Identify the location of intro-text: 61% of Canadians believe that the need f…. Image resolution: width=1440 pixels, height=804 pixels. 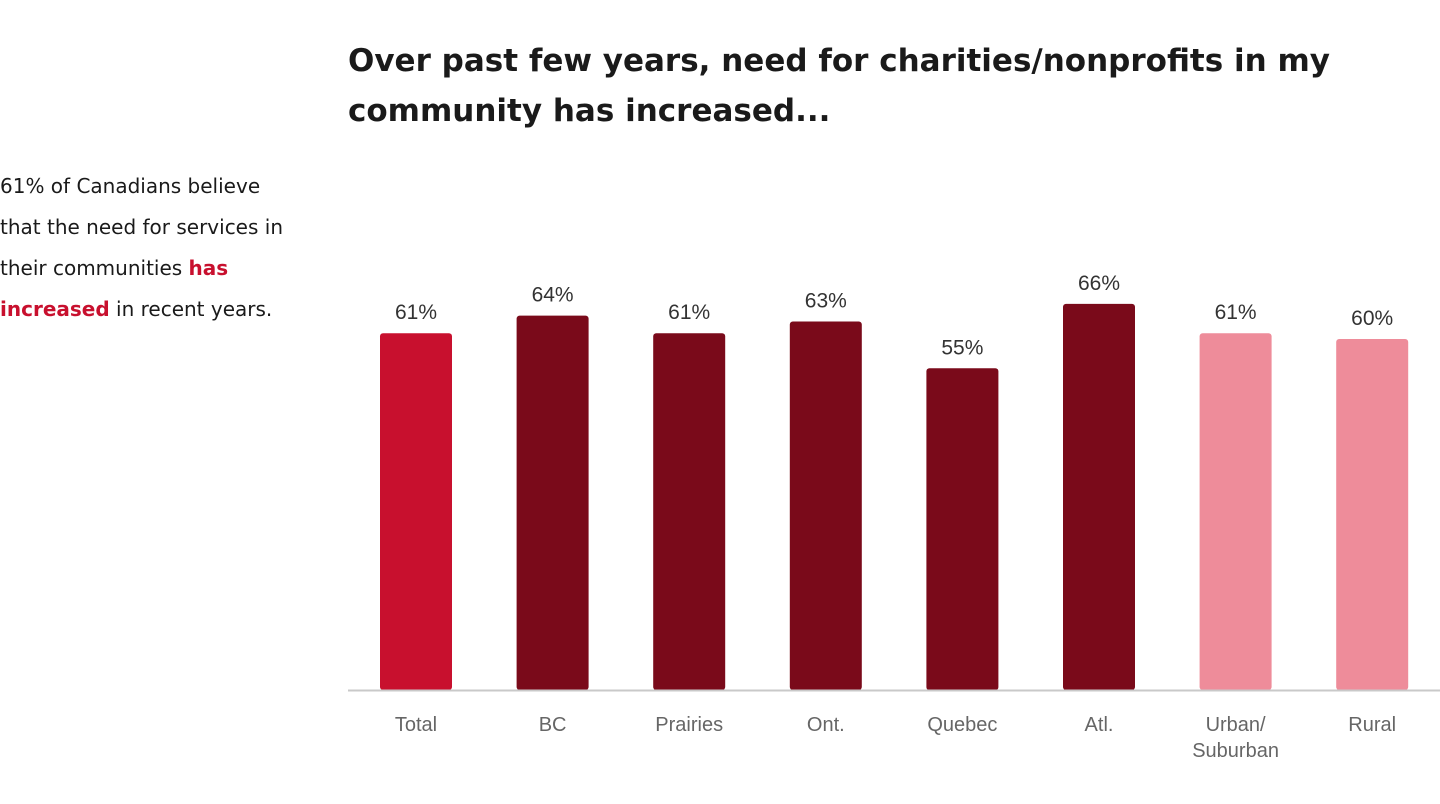
(150, 248).